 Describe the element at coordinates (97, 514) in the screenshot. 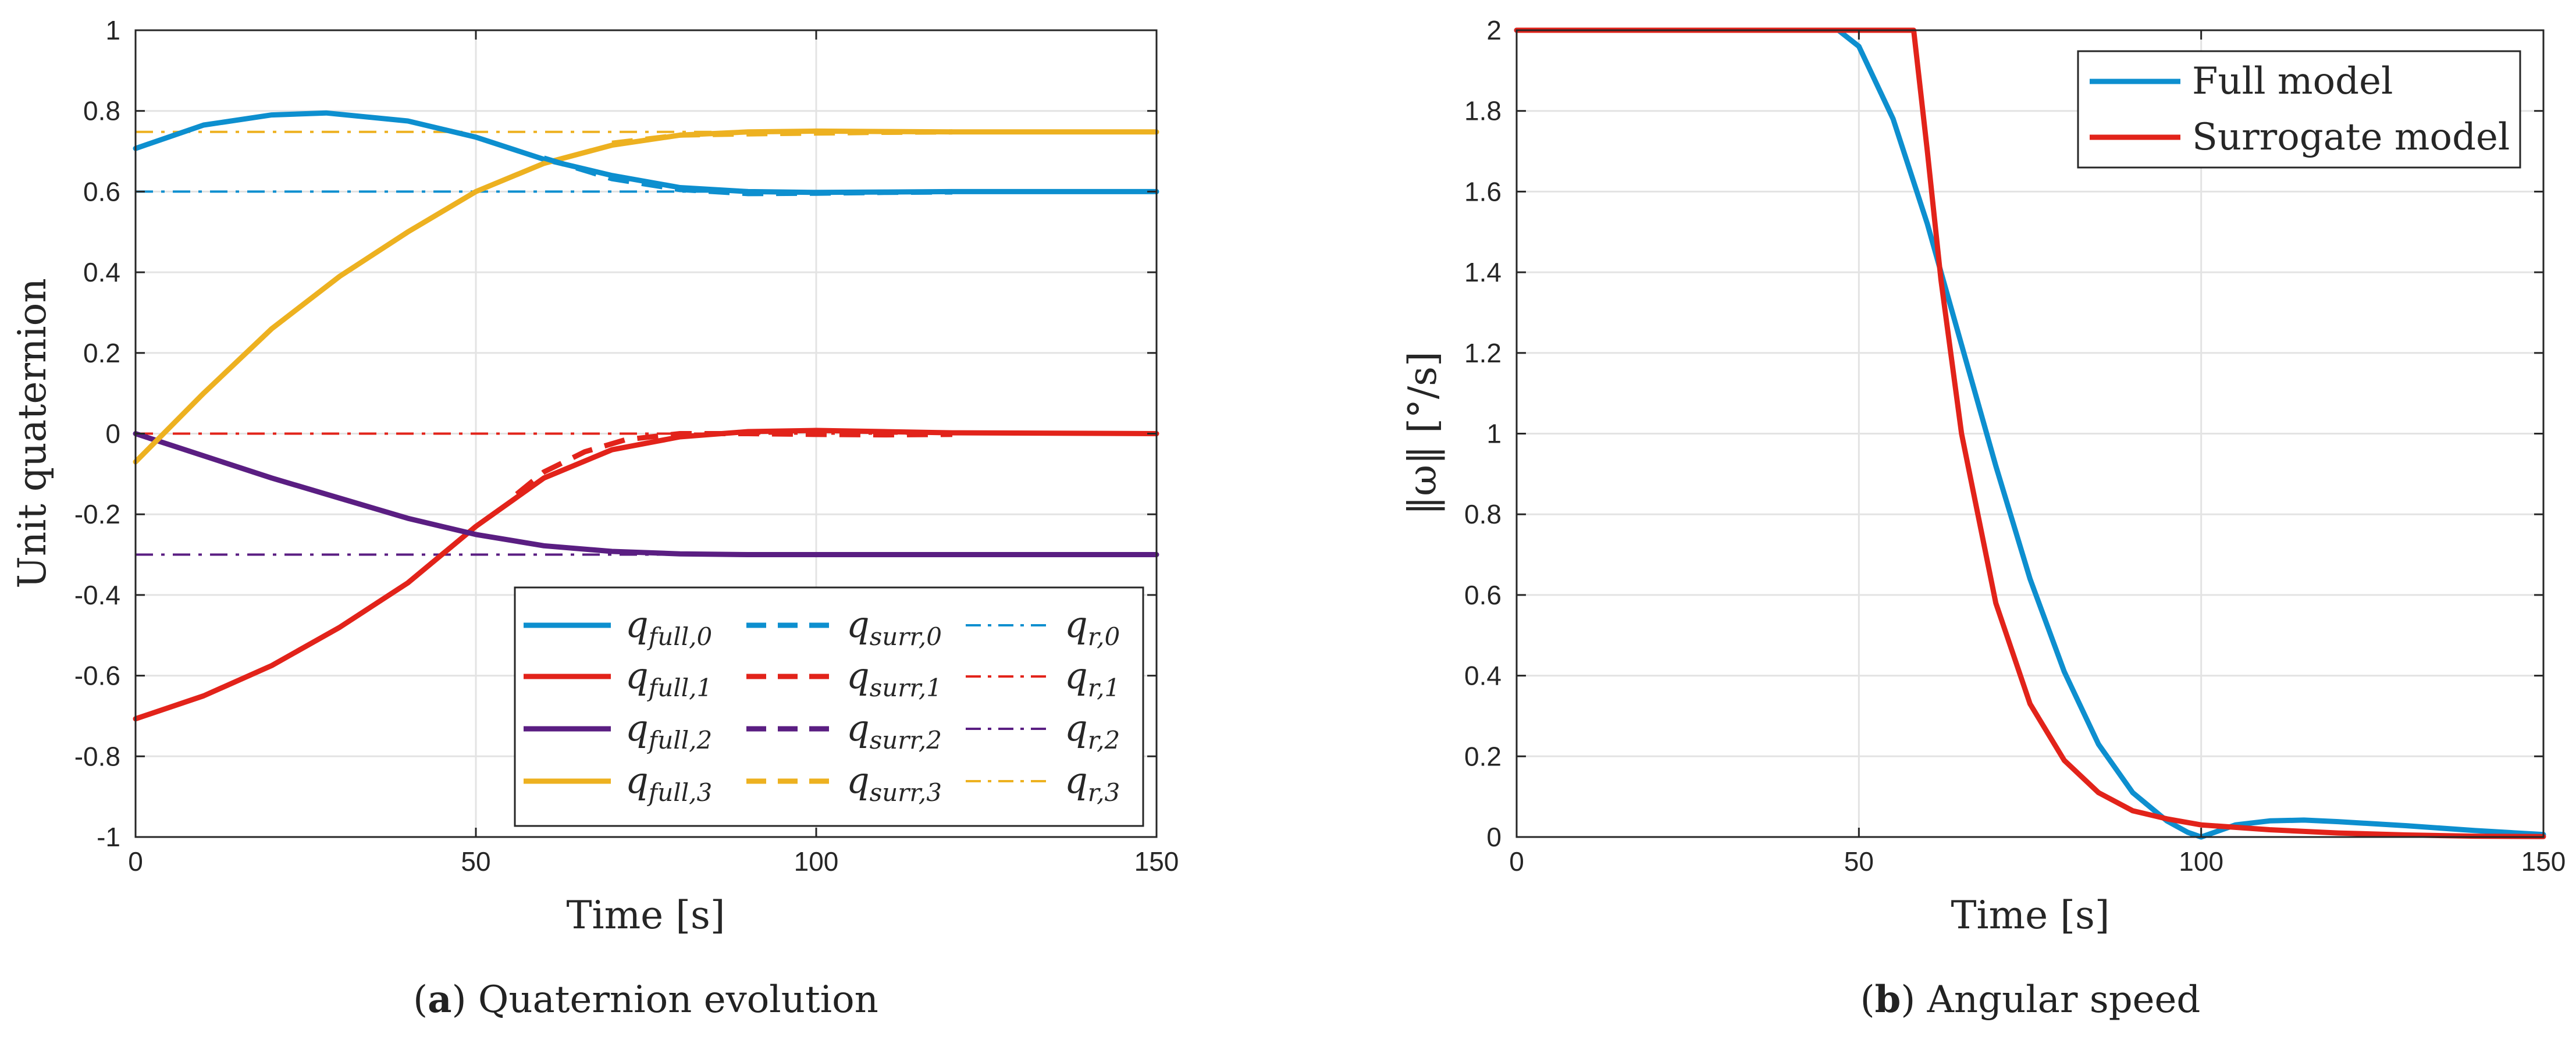

I see `y-tick-label: -0.2` at that location.